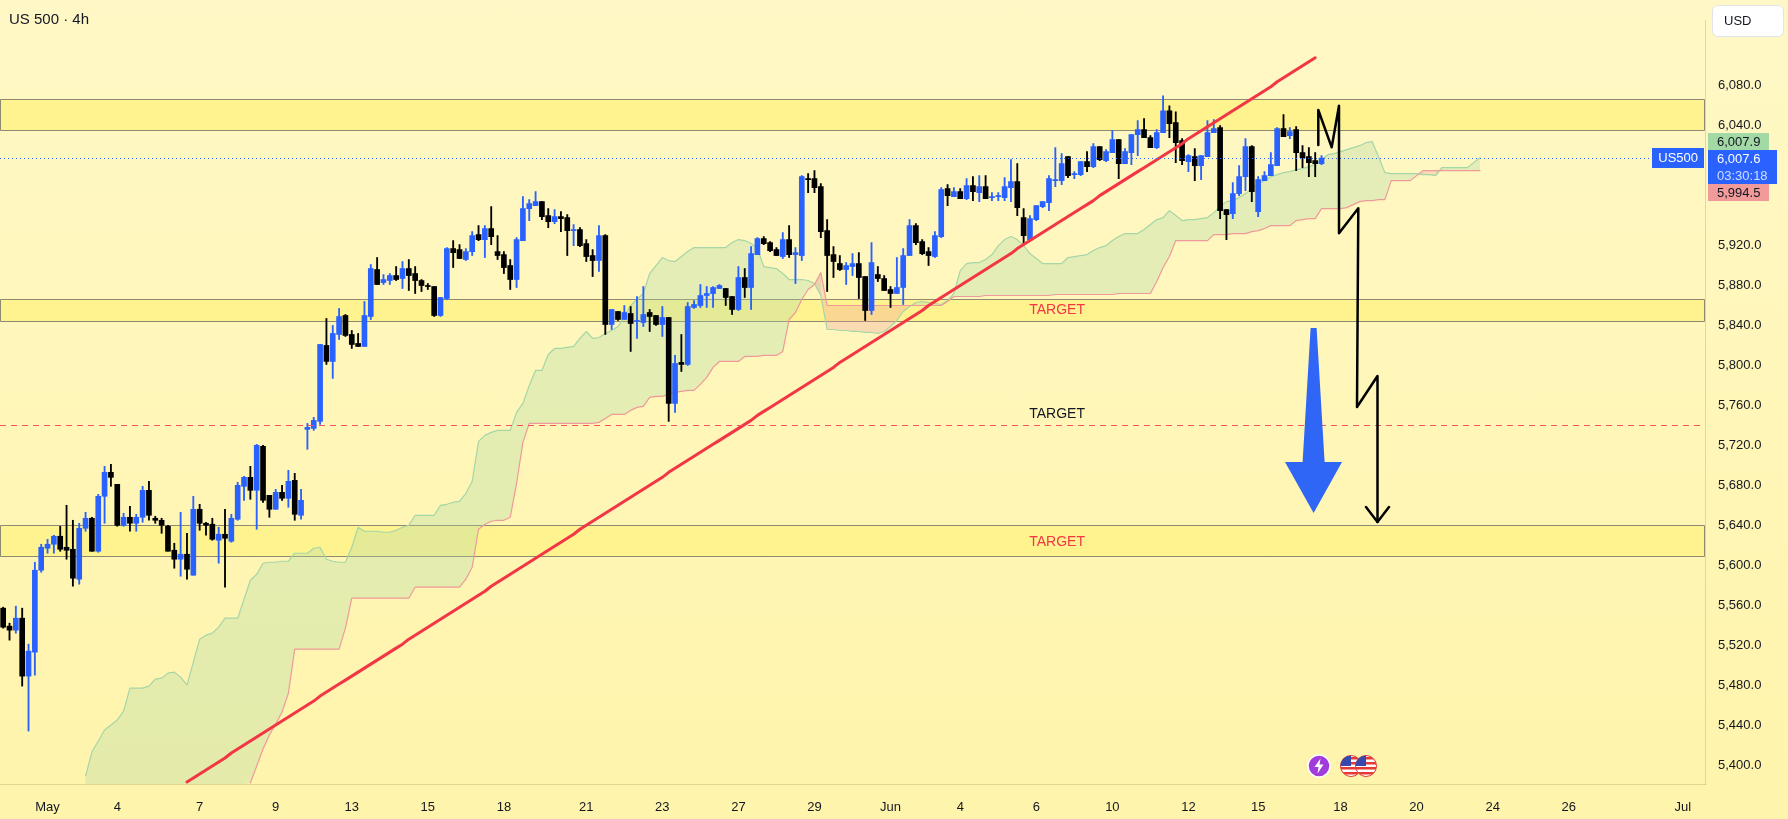 The image size is (1788, 819). Describe the element at coordinates (662, 807) in the screenshot. I see `x-tick-label: 23` at that location.